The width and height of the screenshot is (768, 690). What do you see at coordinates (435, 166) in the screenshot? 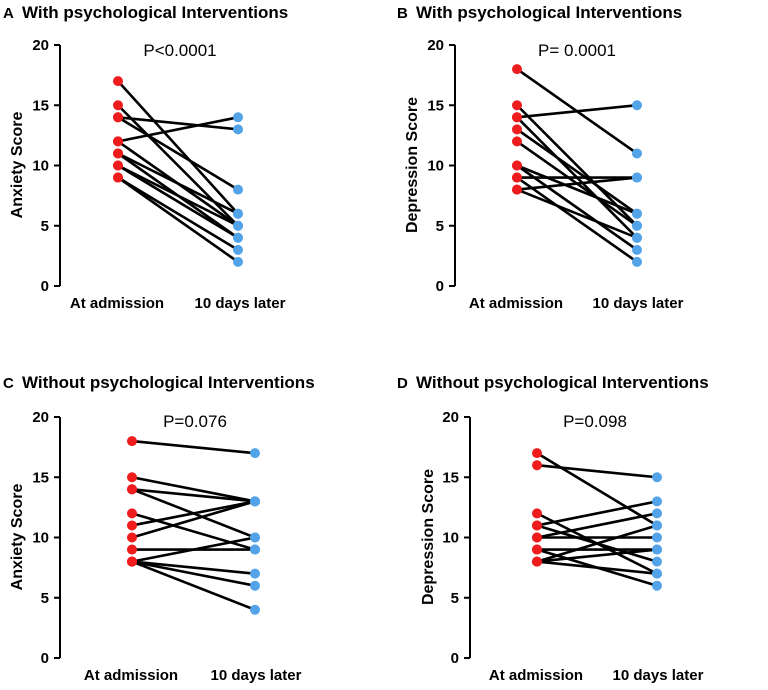
I see `panel-b-ytick-label: 10` at bounding box center [435, 166].